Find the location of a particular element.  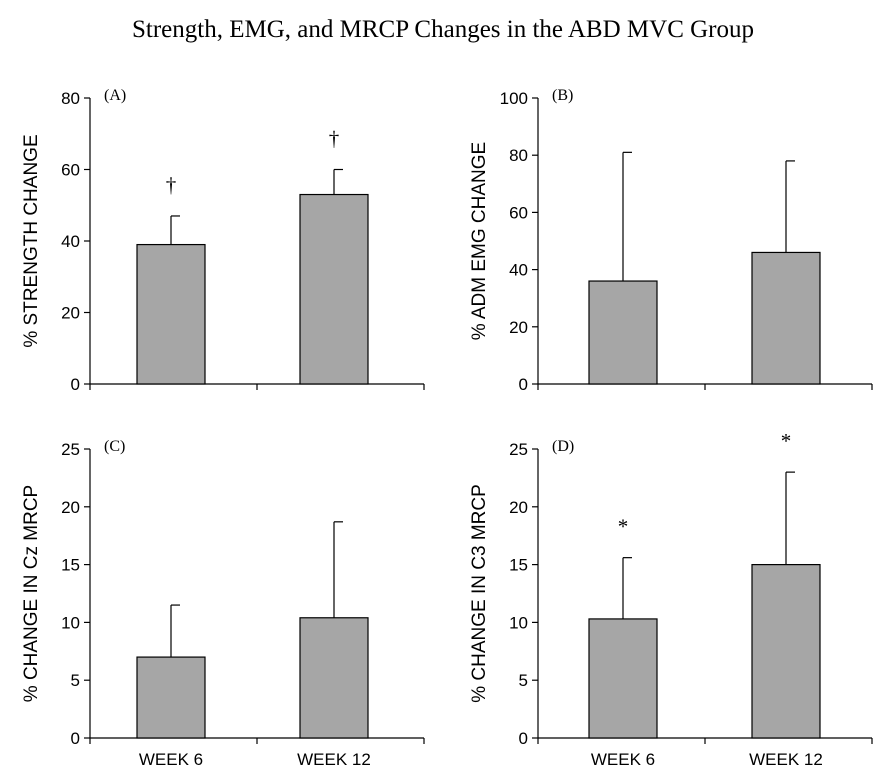

panel-label: (B) is located at coordinates (562, 95).